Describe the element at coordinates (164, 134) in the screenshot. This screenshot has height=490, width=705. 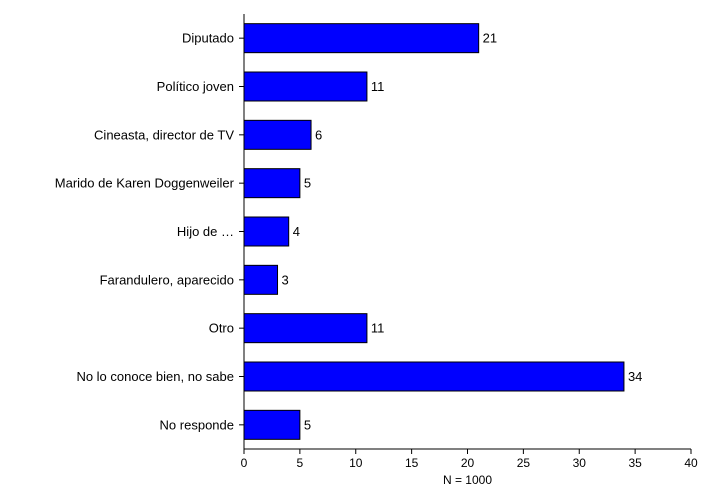
I see `category-label: Cineasta, director de TV` at that location.